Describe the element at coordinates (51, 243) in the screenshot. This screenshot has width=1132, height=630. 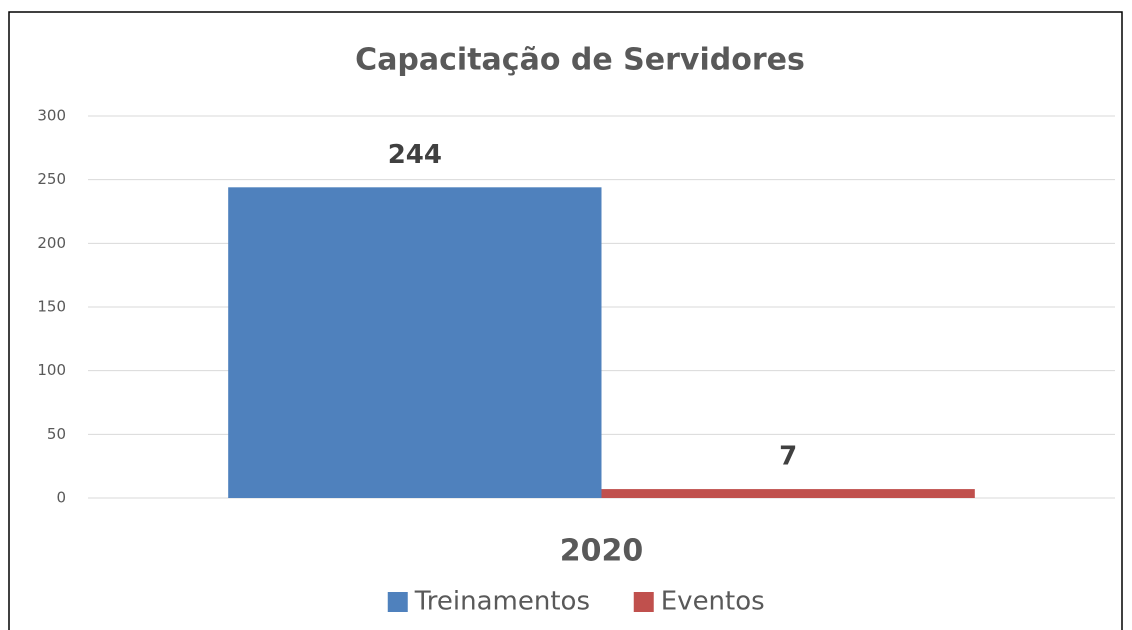
I see `y-tick-label: 200` at that location.